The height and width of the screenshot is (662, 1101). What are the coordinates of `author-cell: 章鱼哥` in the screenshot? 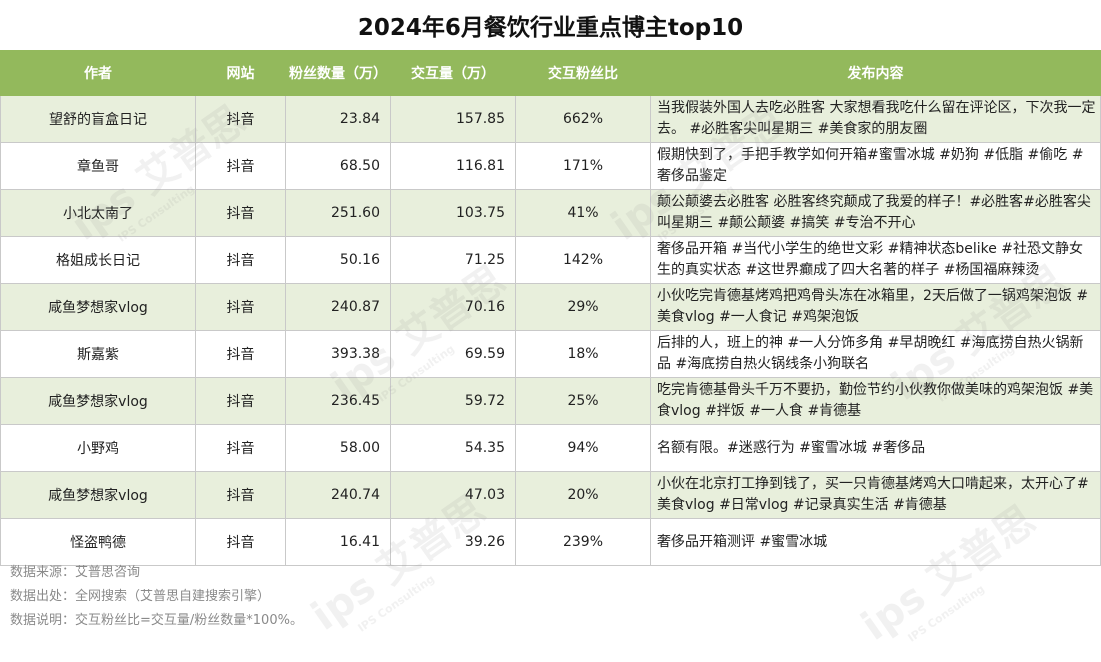 It's located at (98, 166).